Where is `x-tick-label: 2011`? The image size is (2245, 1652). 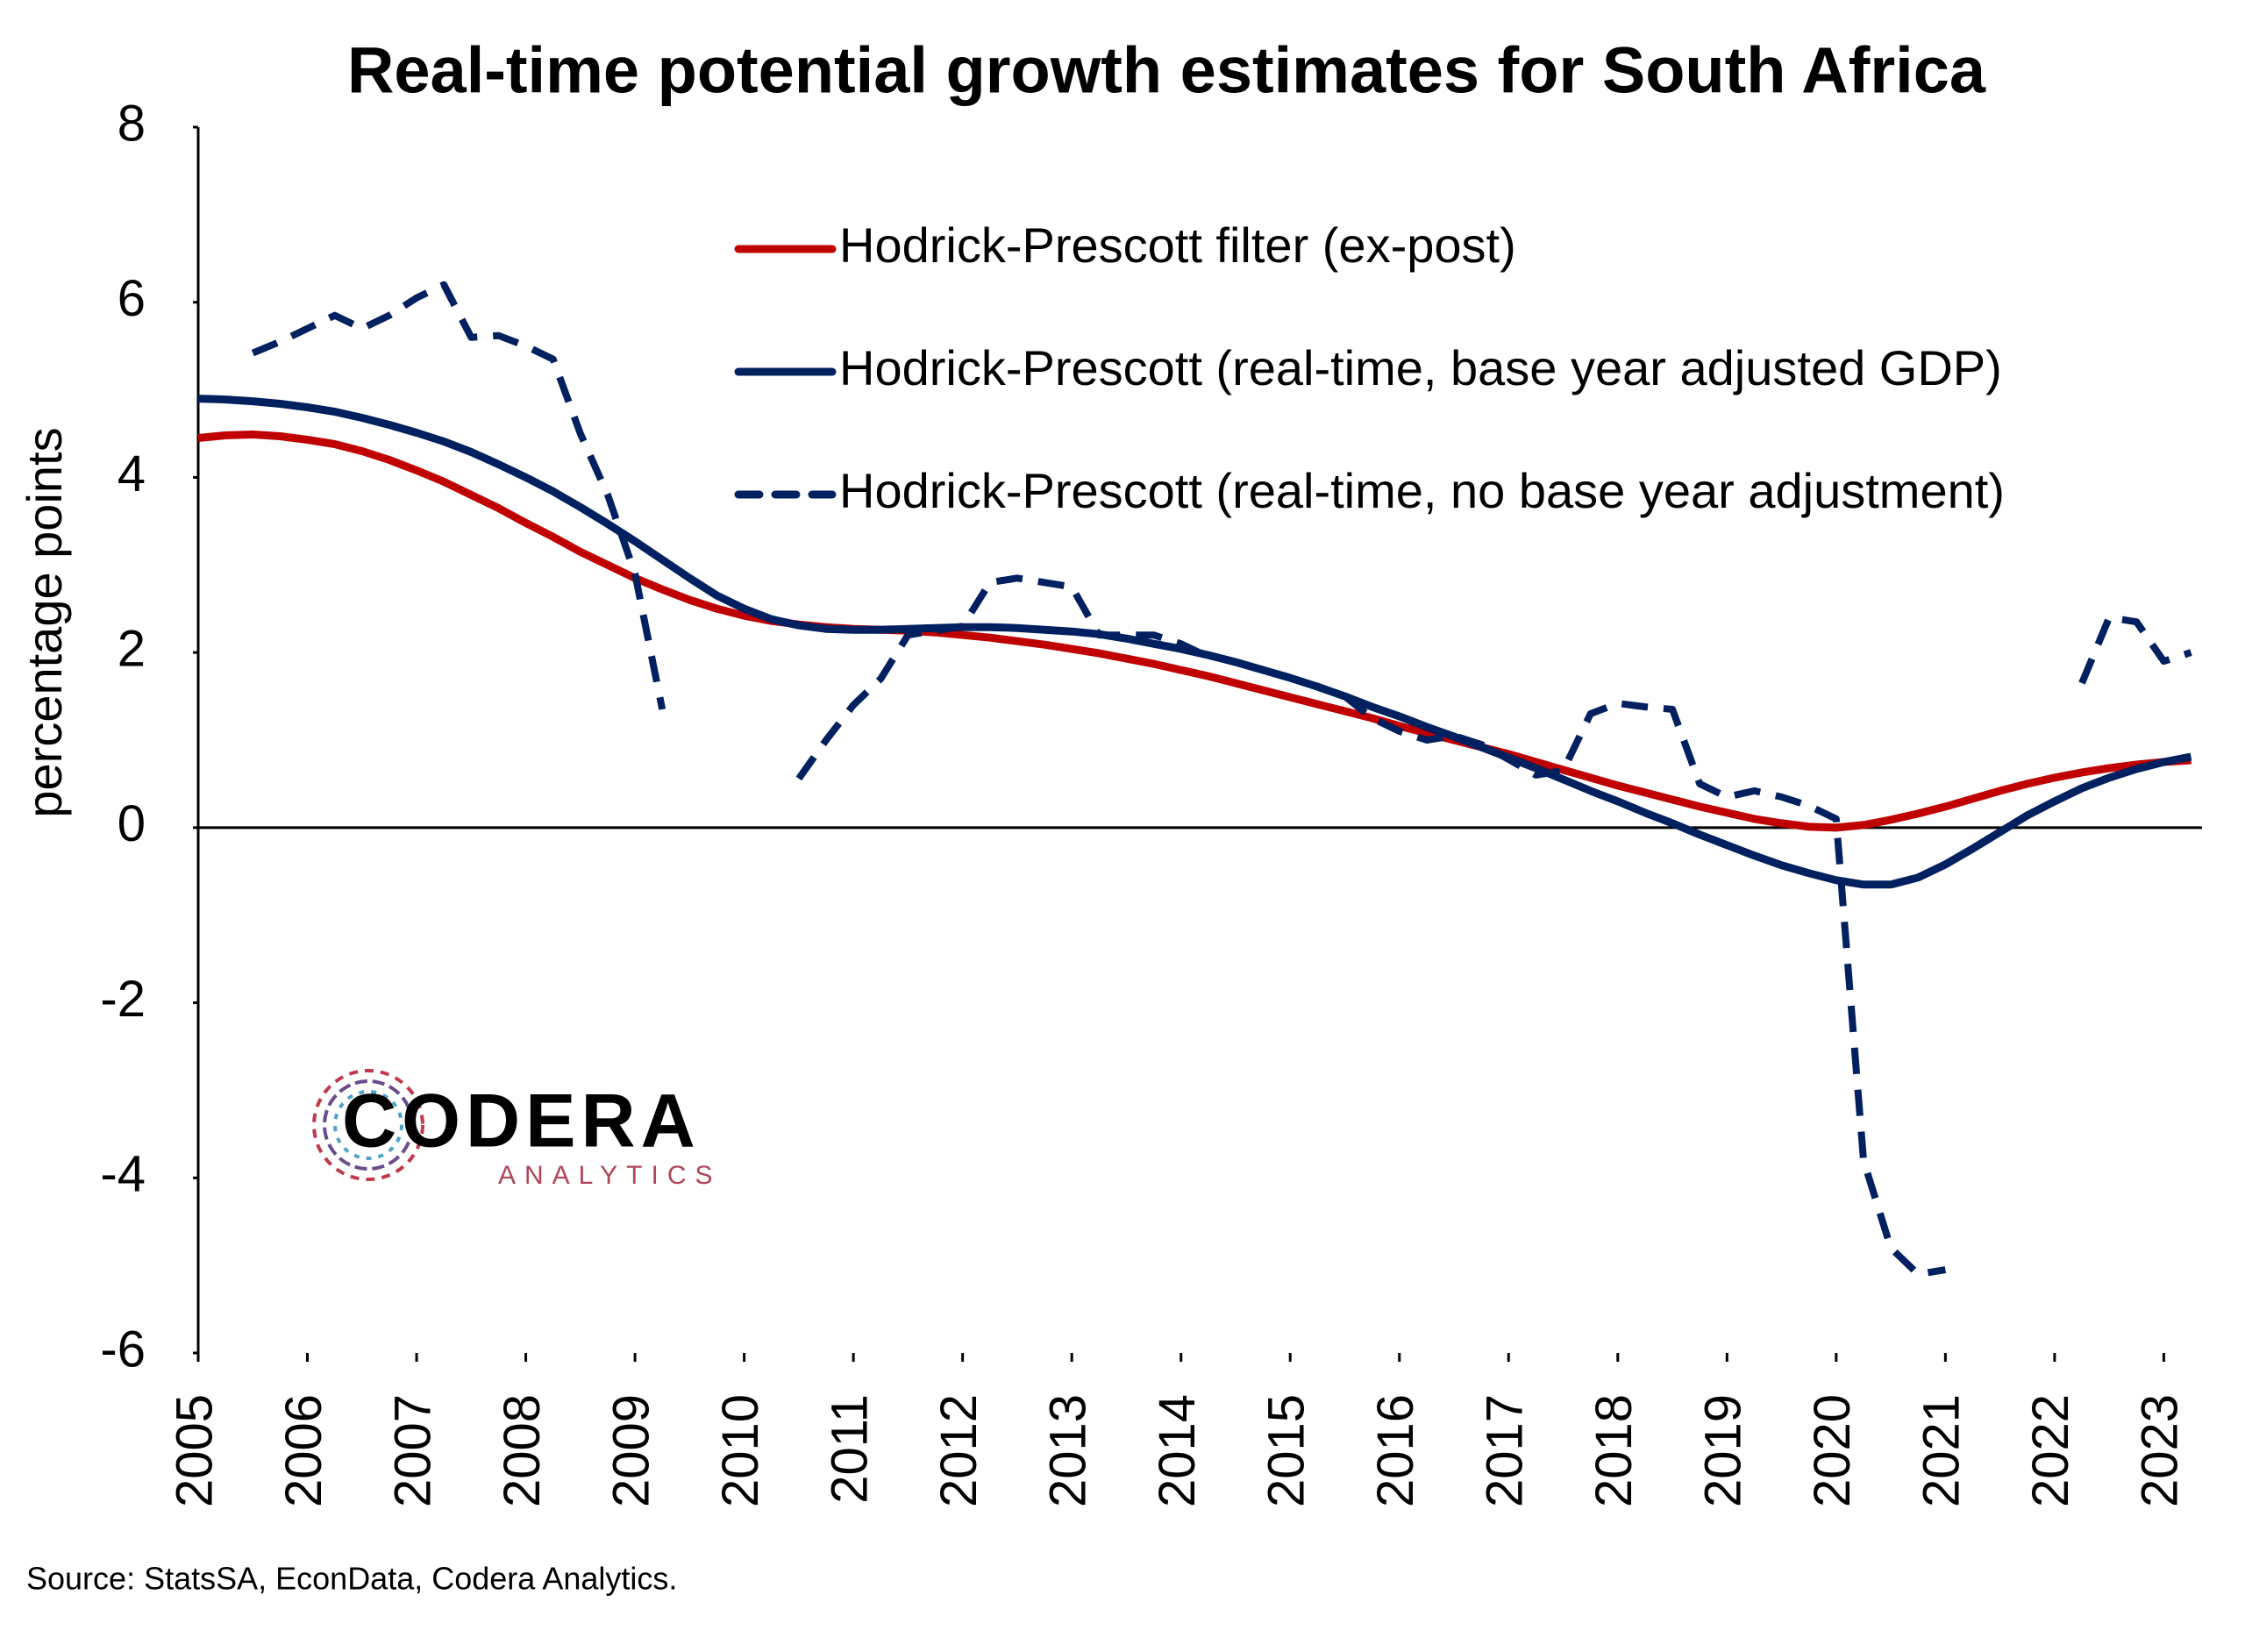 x-tick-label: 2011 is located at coordinates (849, 1449).